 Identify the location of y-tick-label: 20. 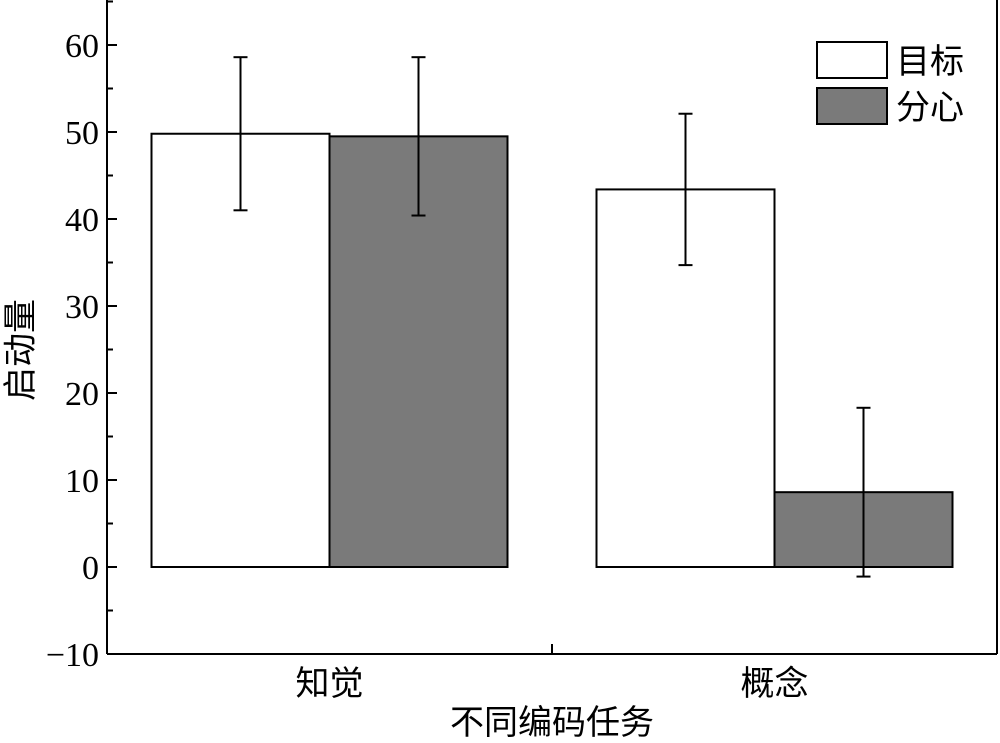
(82, 394).